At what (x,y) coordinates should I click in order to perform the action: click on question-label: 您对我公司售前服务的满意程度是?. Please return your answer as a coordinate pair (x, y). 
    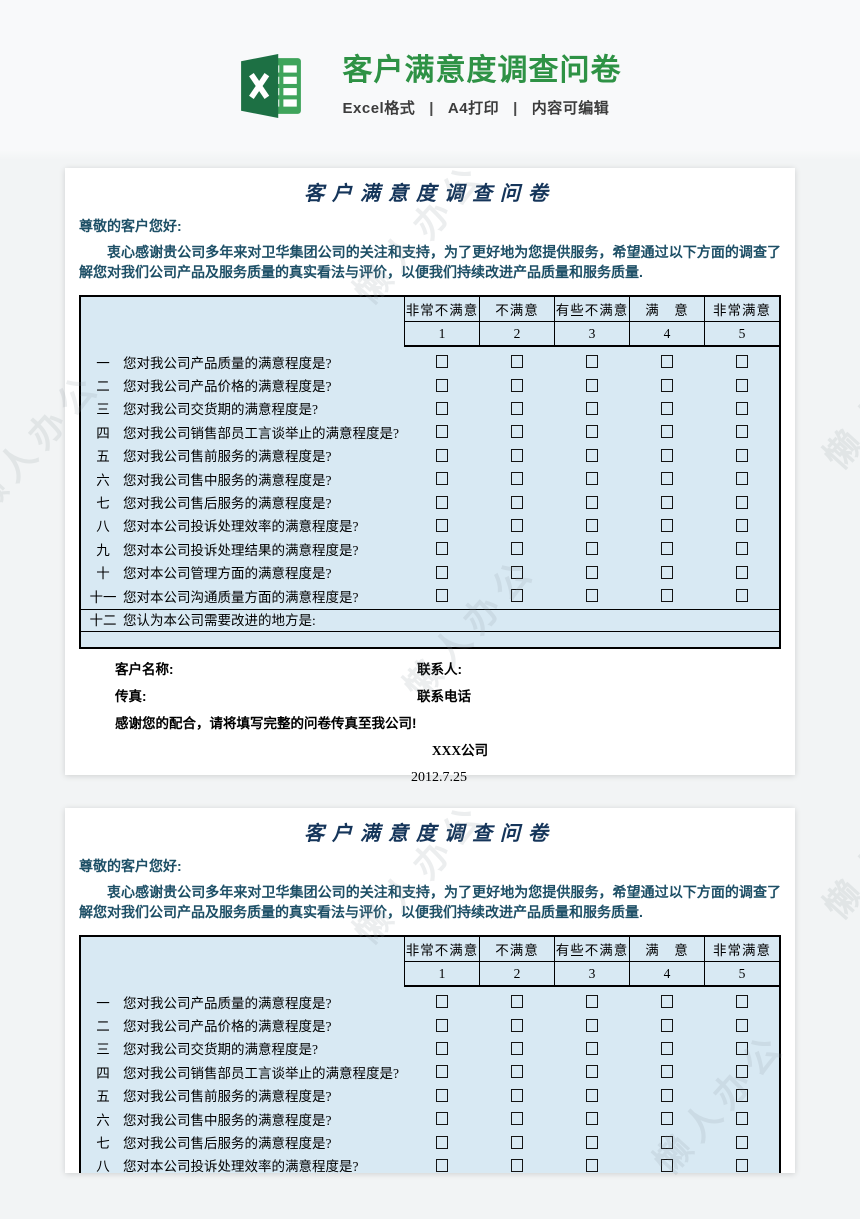
    Looking at the image, I should click on (227, 1097).